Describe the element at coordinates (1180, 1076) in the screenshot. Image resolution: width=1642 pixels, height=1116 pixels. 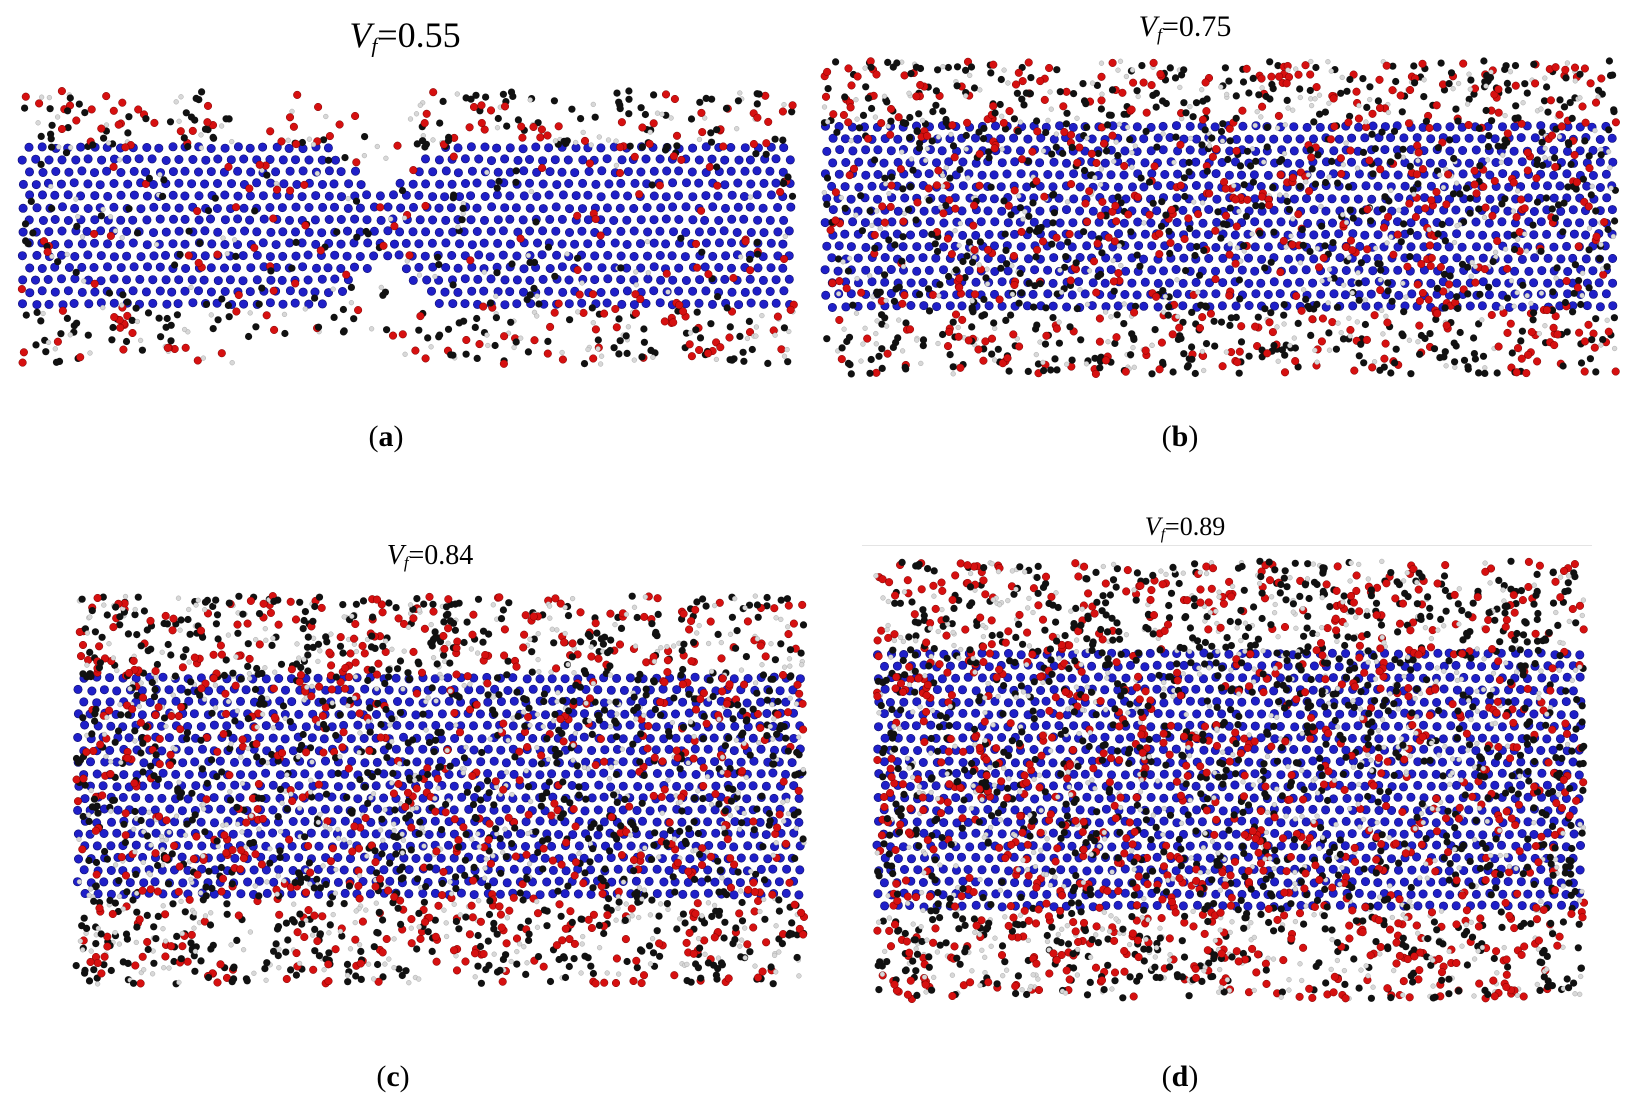
I see `caption-d: (d)` at that location.